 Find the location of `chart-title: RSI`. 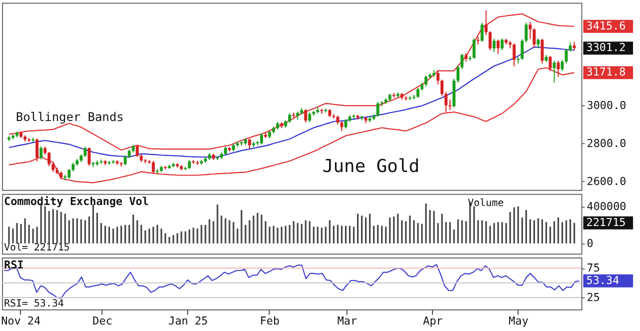

chart-title: RSI is located at coordinates (14, 265).